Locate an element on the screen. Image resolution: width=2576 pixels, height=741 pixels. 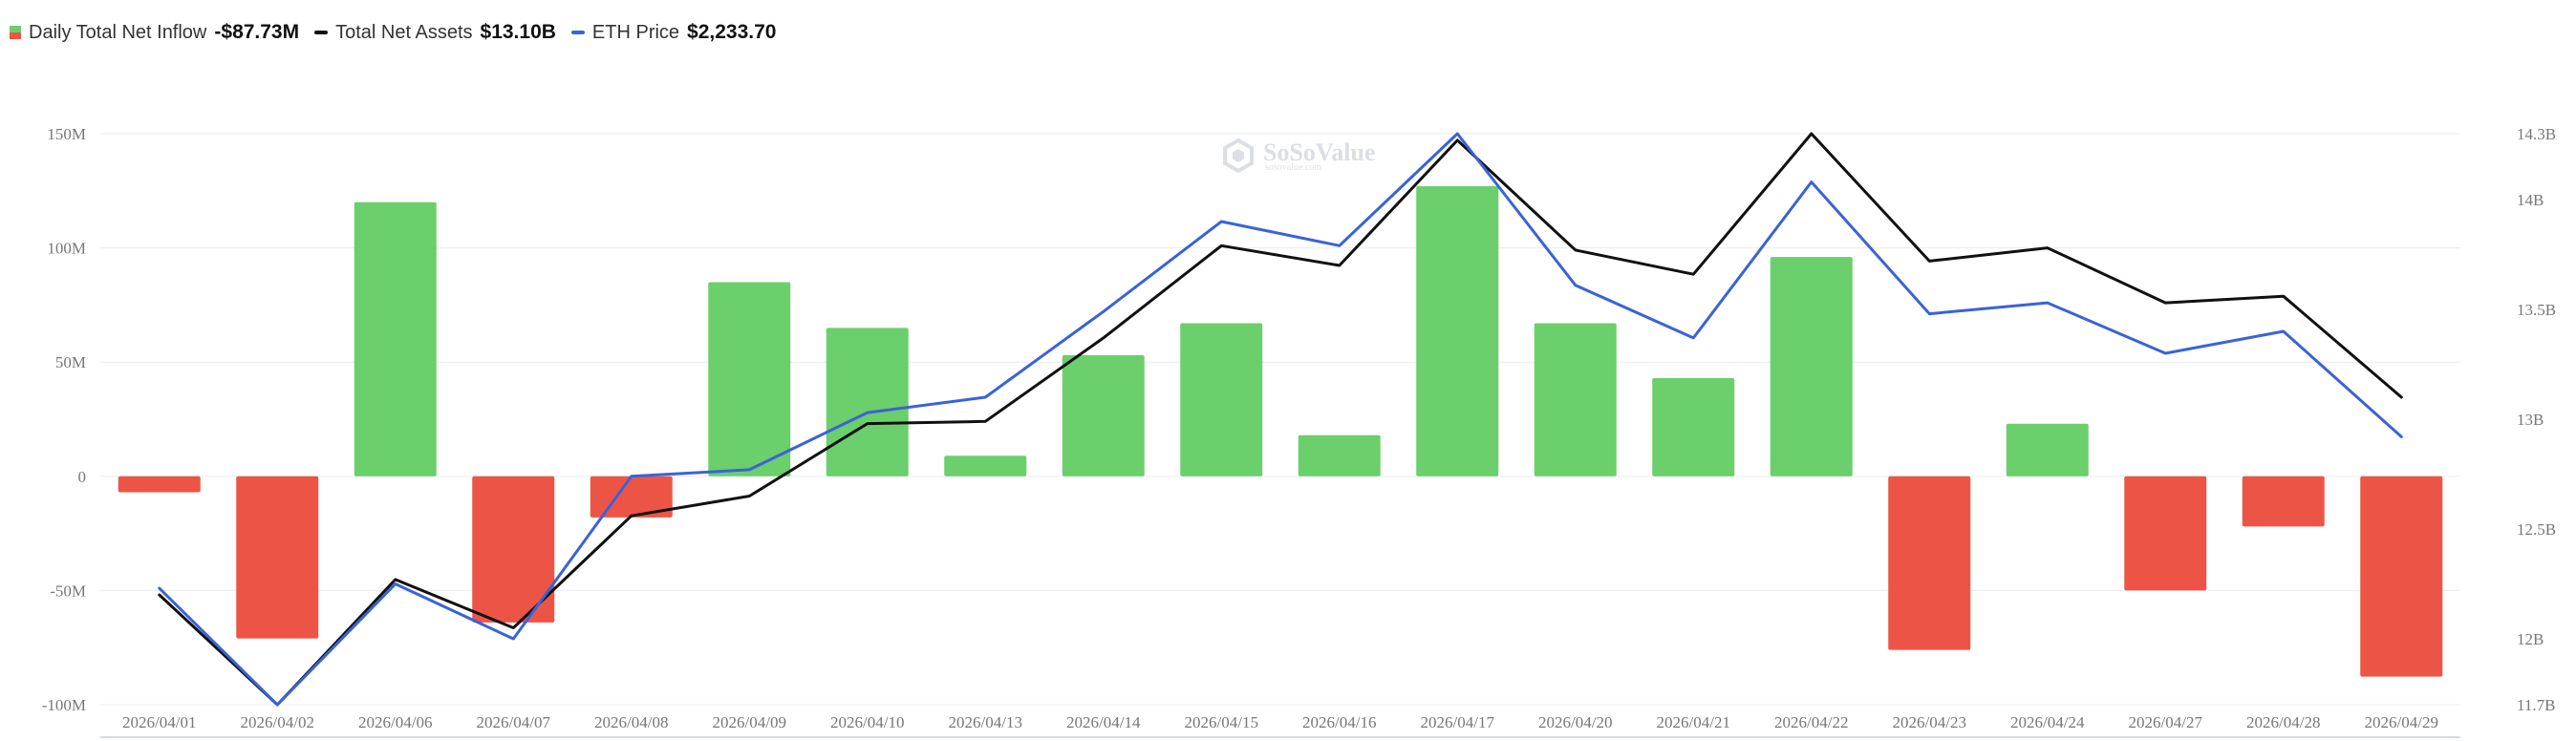
x-tick-label: 2026/04/14 is located at coordinates (1103, 722).